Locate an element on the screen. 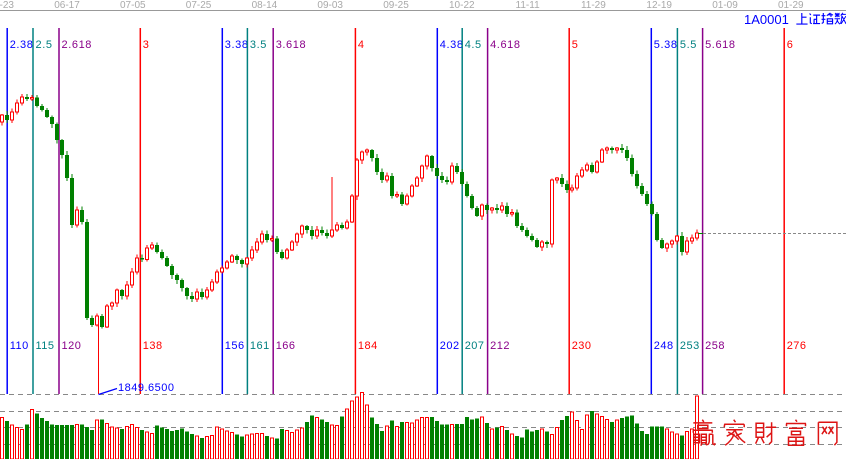 This screenshot has width=846, height=459. svg-text: 07-05 is located at coordinates (133, 5).